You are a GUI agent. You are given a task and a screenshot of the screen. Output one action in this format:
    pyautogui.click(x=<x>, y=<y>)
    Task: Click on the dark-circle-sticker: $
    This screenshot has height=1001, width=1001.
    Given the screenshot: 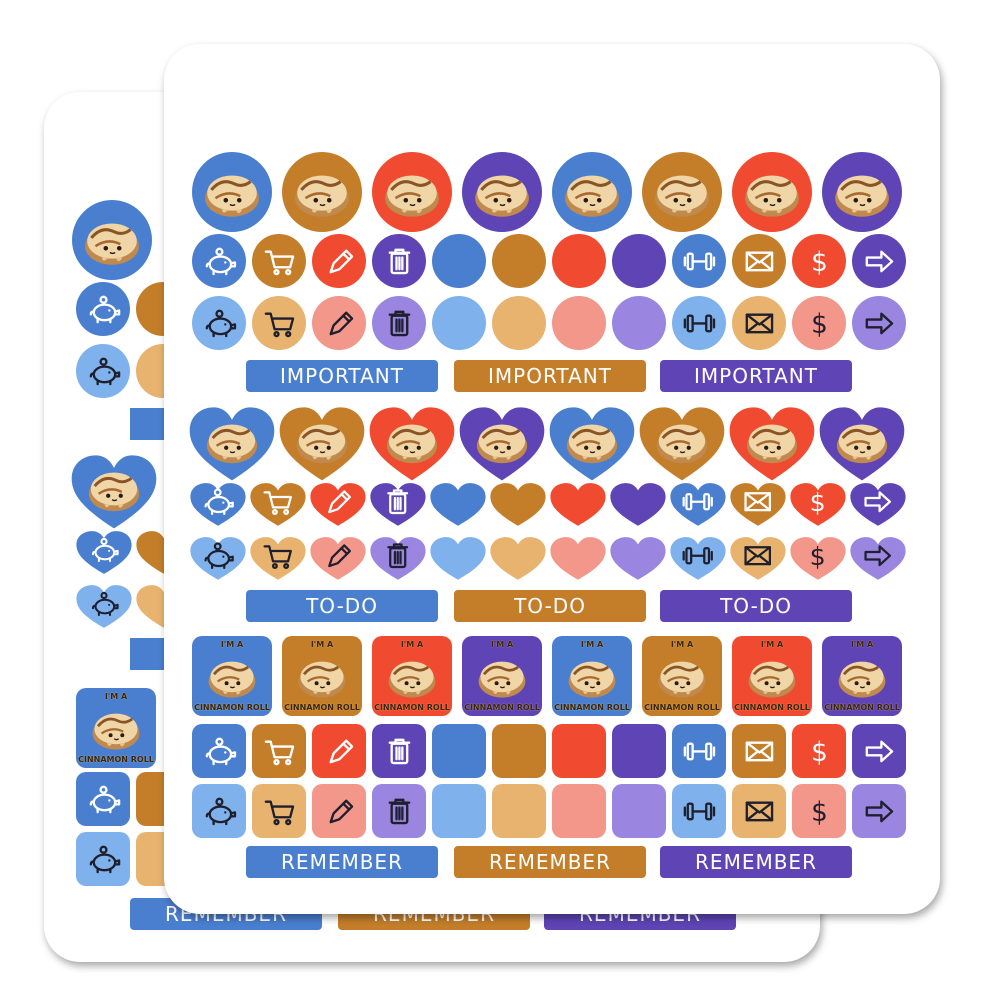 What is the action you would take?
    pyautogui.click(x=819, y=261)
    